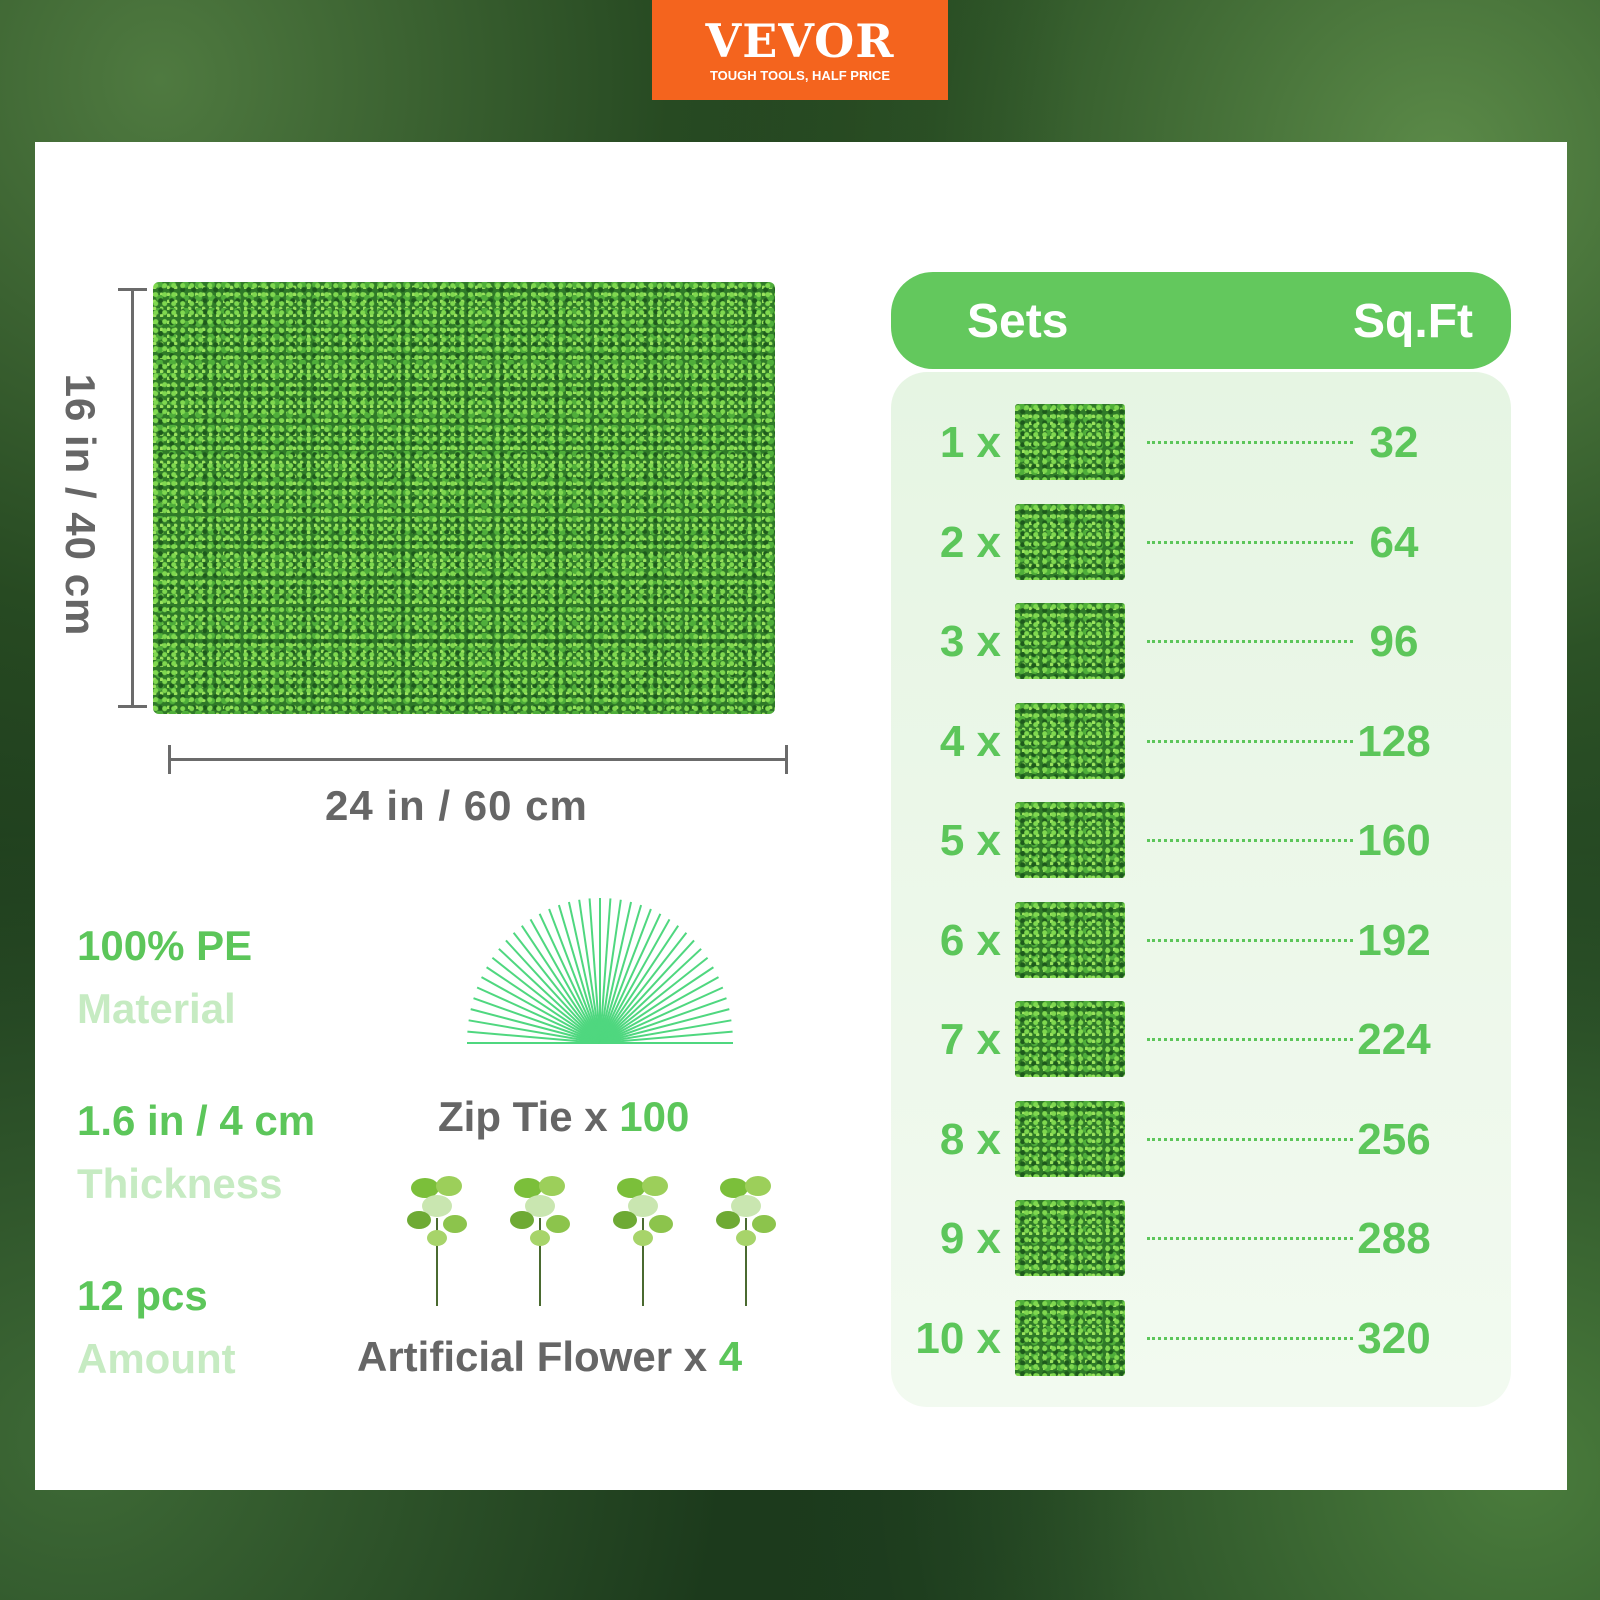  I want to click on vevor-logo: VEVOR TOUGH TOOLS, HALF PRICE, so click(800, 50).